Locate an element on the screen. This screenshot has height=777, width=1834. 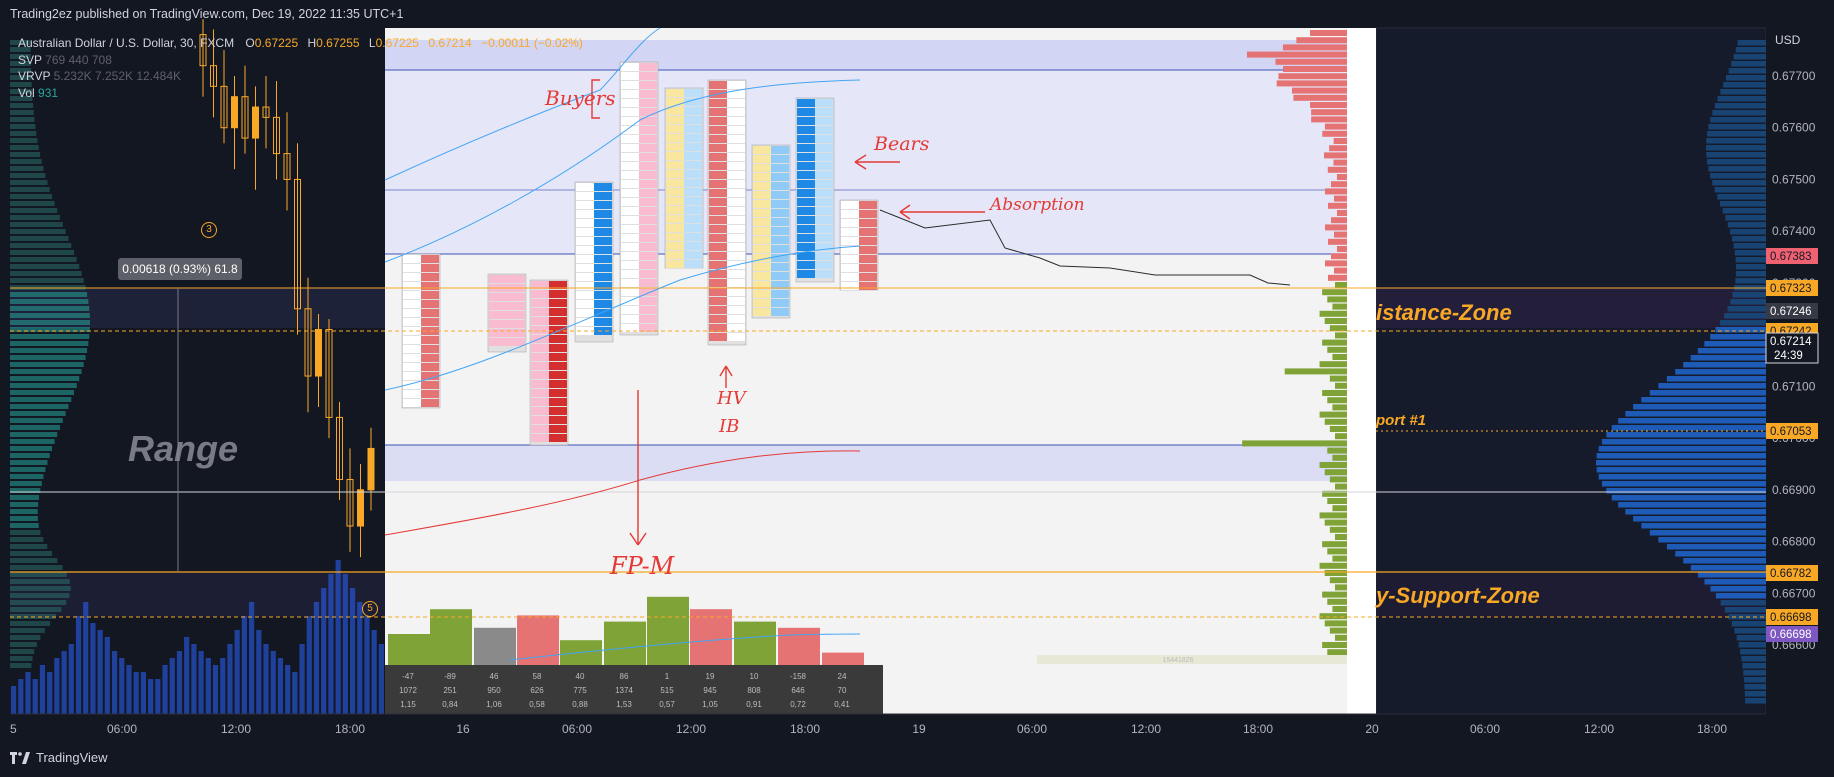
wave-label-3: 3 is located at coordinates (209, 230).